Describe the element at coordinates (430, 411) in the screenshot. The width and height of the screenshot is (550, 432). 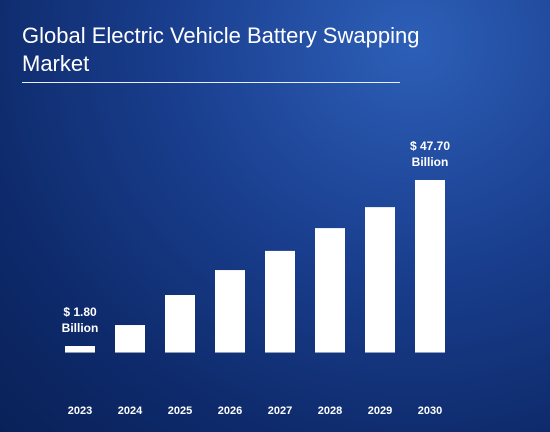
I see `x-tick-label: 2030` at that location.